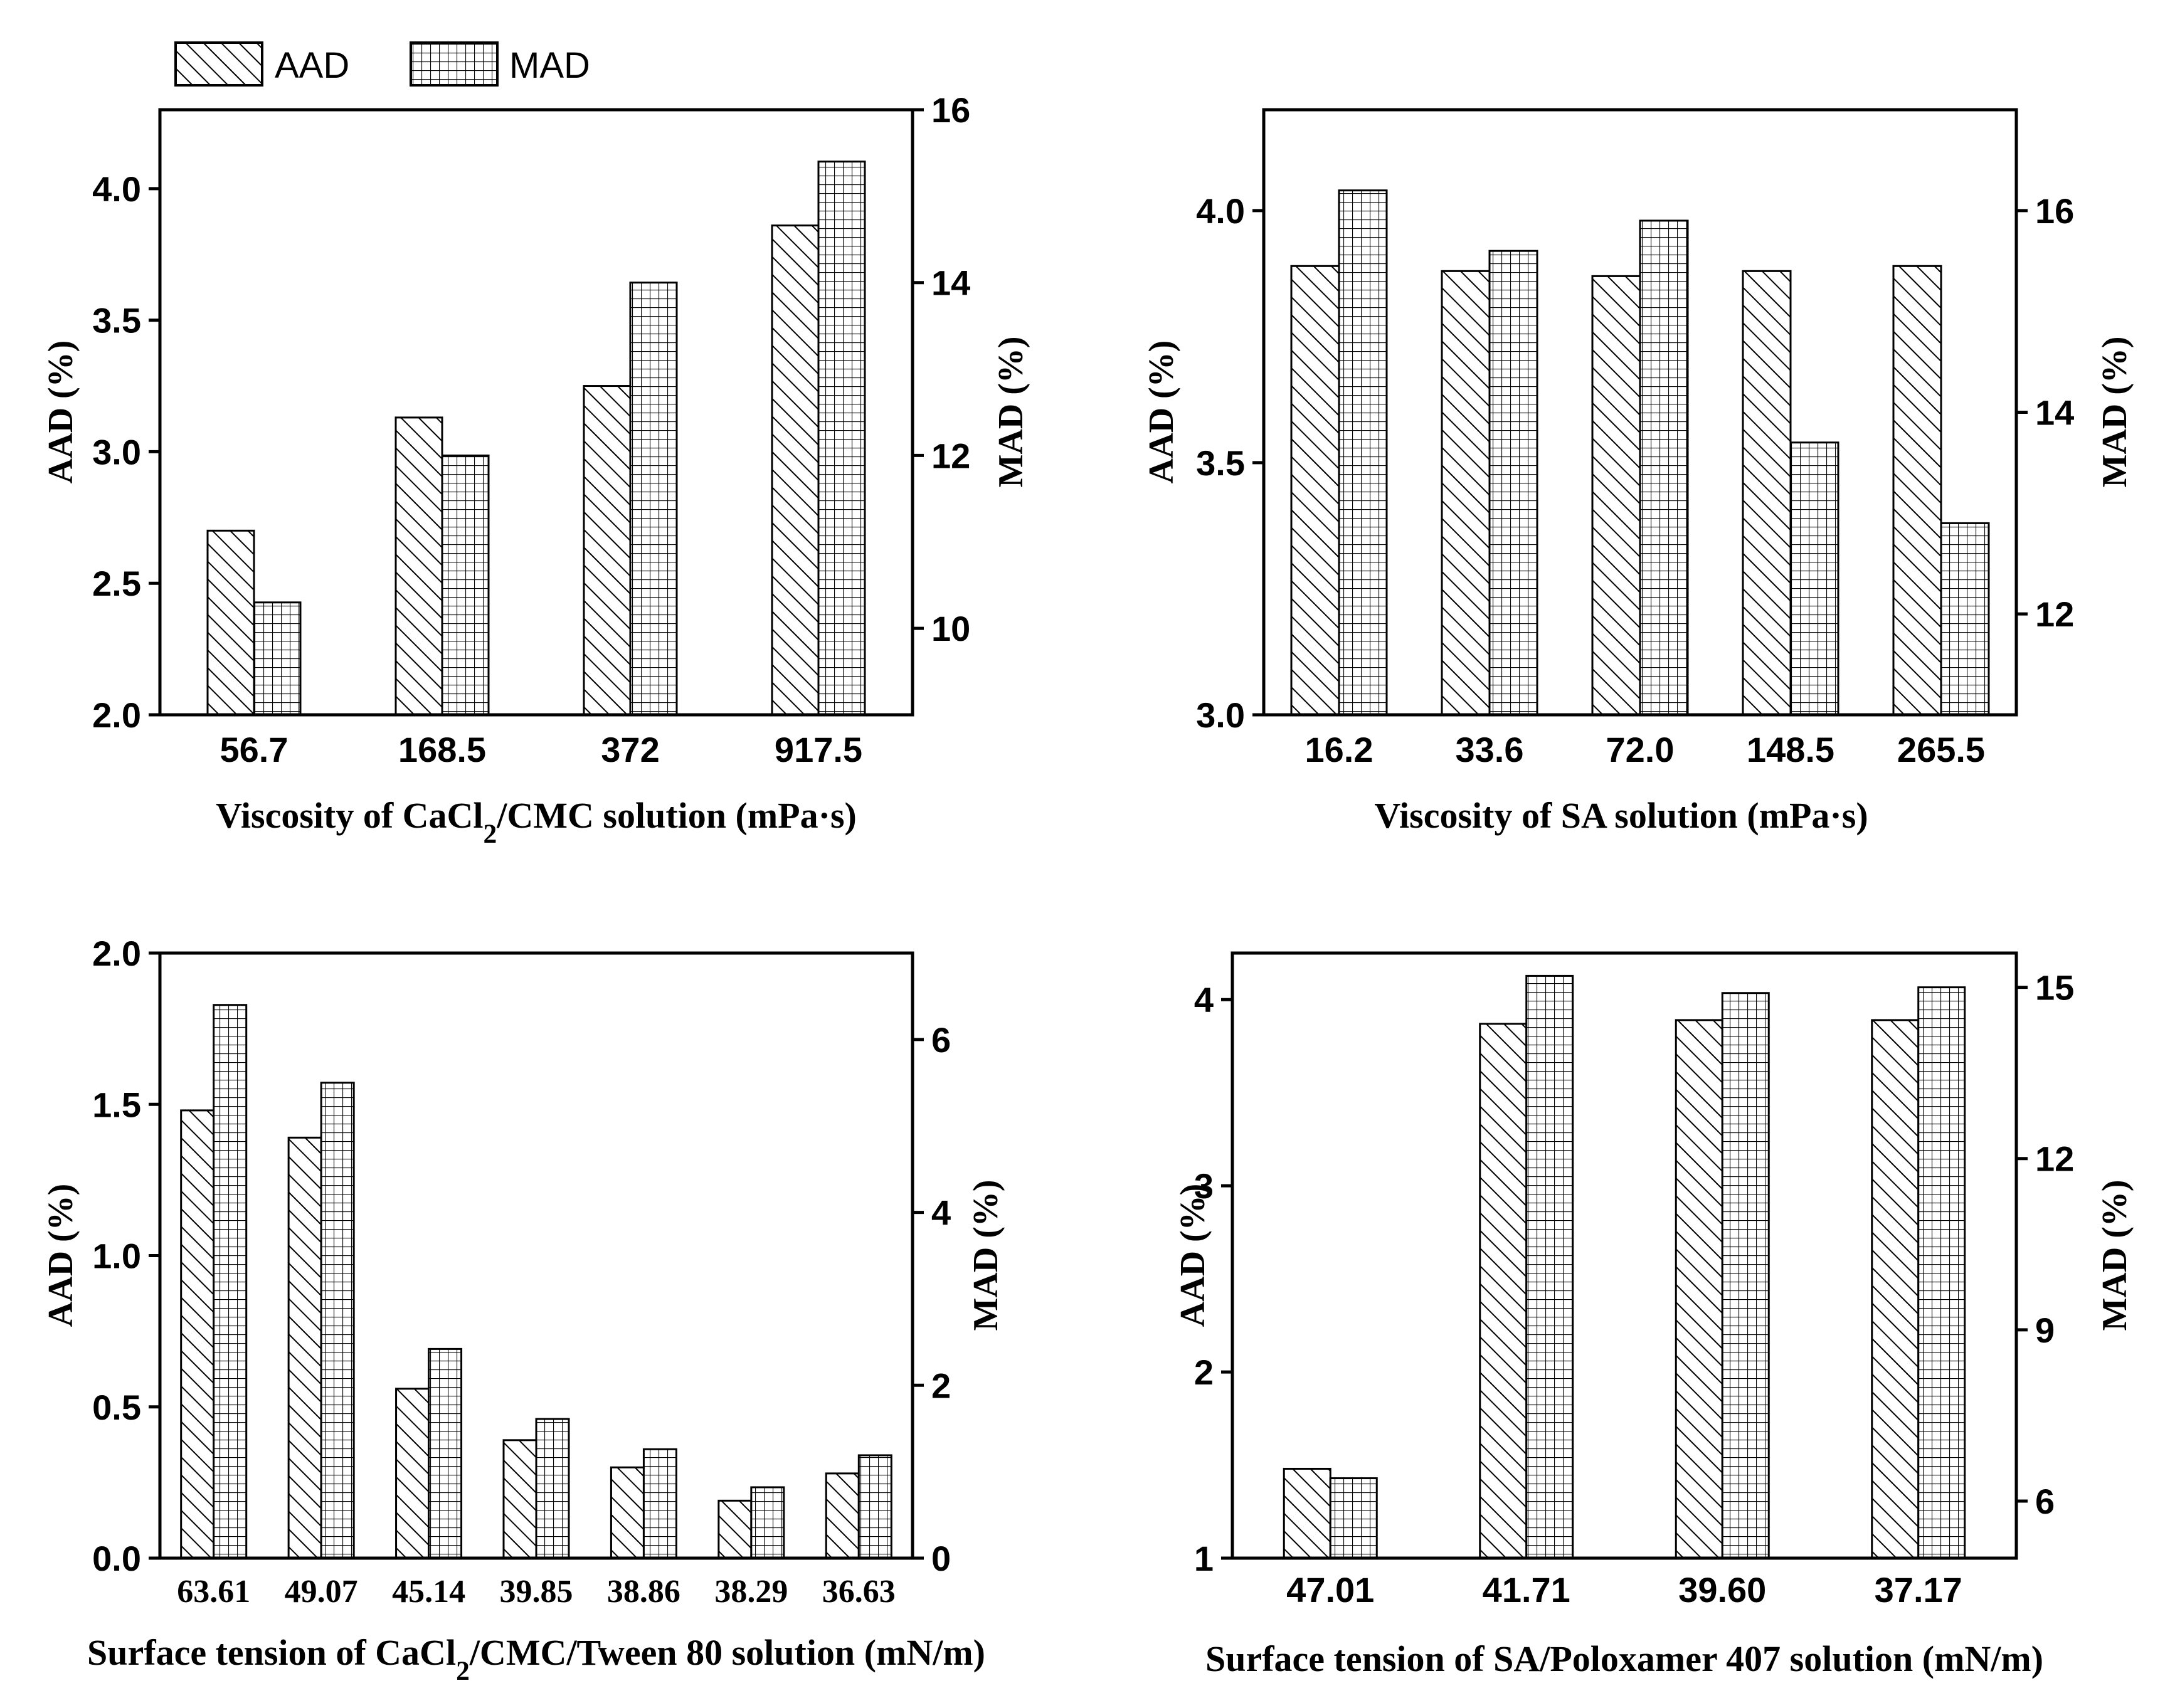  What do you see at coordinates (117, 320) in the screenshot?
I see `y-tick-label: 3.5` at bounding box center [117, 320].